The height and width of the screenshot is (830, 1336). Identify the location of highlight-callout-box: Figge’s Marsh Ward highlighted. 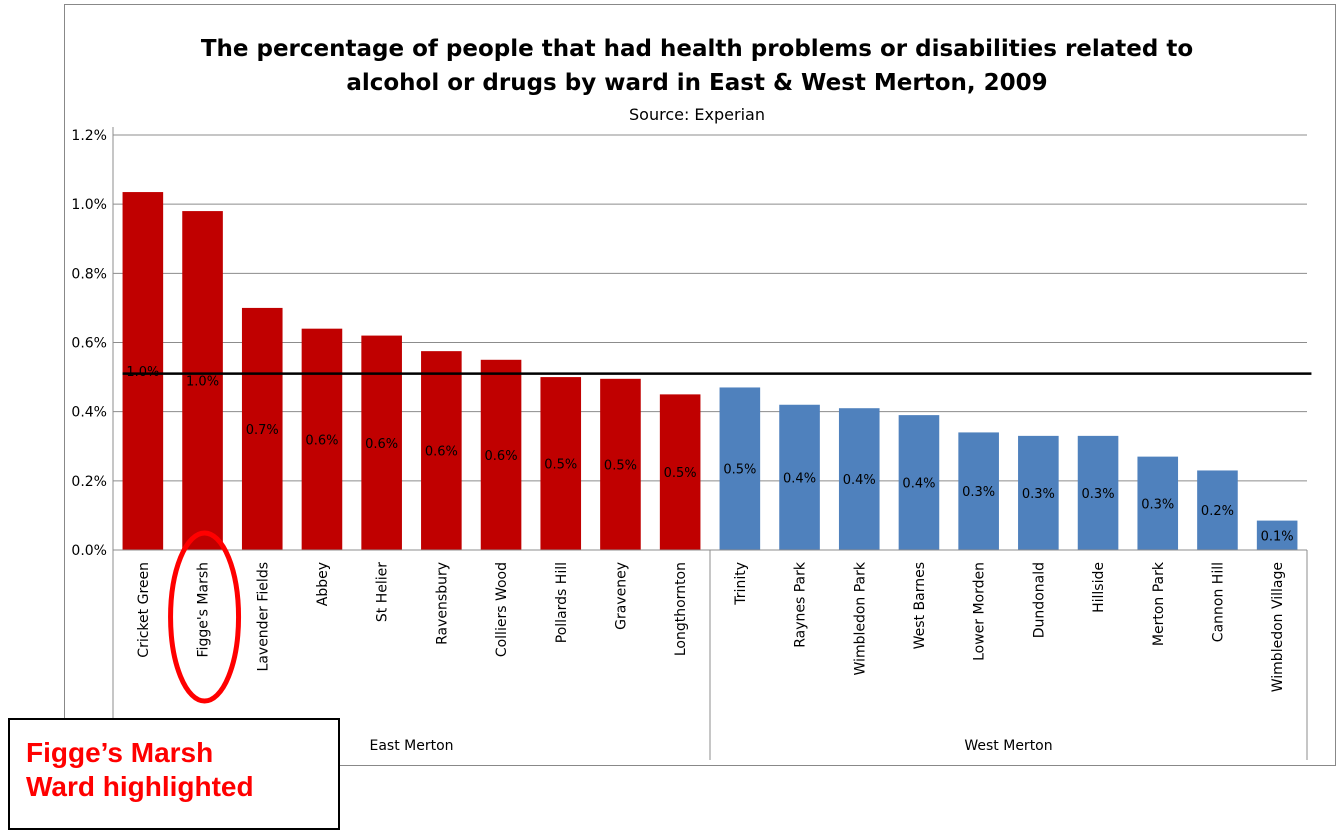
(174, 774).